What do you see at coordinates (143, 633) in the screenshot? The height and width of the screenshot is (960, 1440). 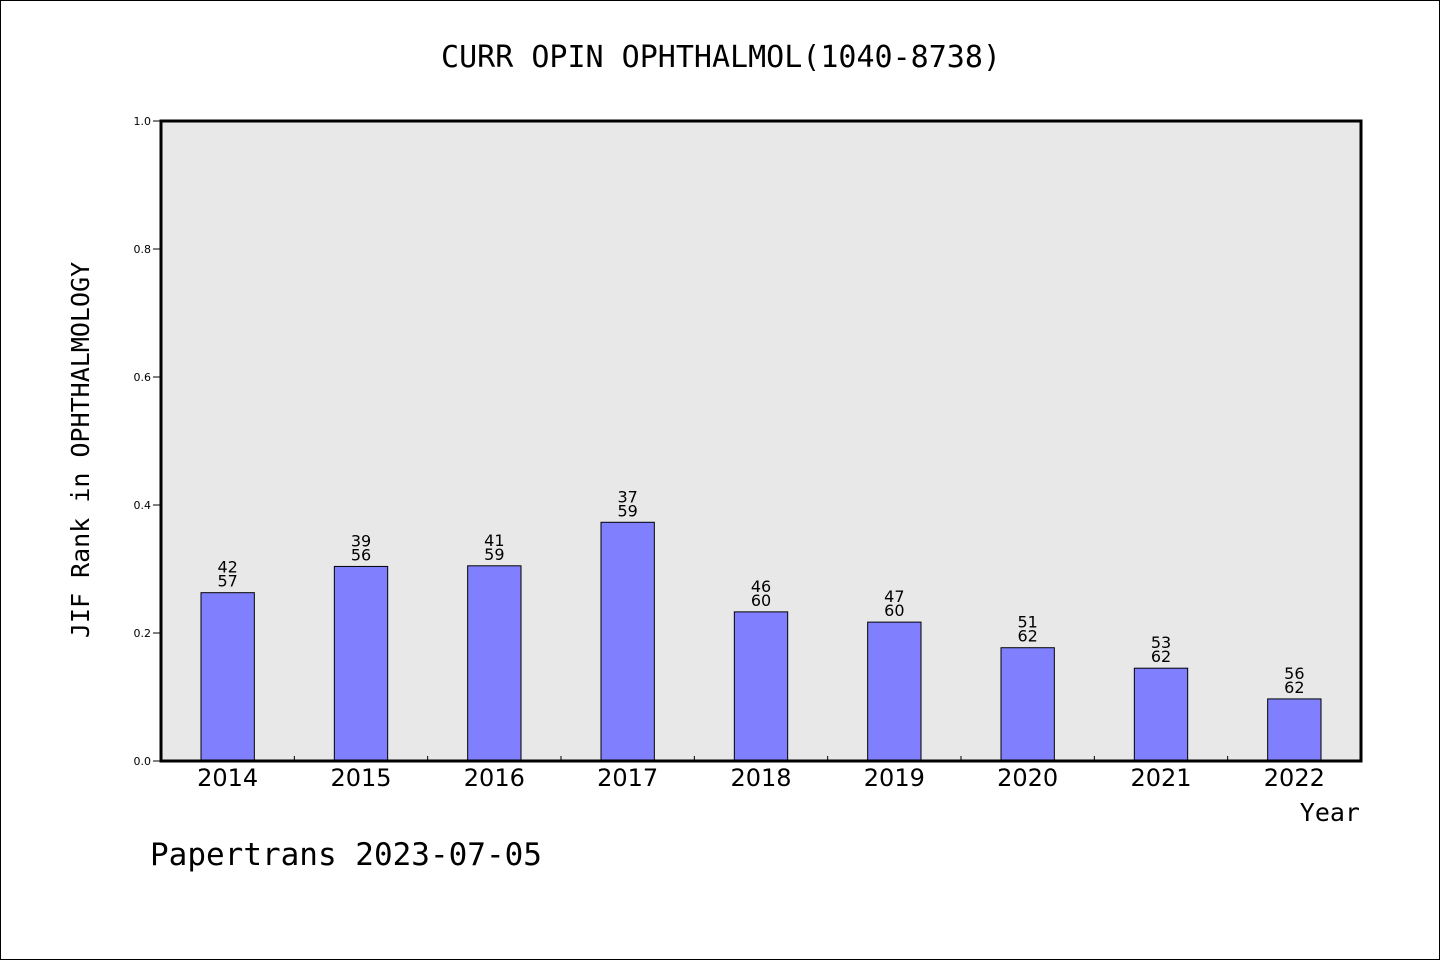 I see `y-tick-label: 0.2` at bounding box center [143, 633].